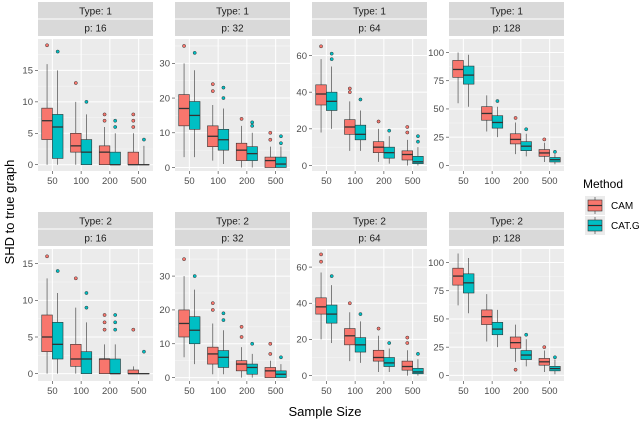 Image resolution: width=640 pixels, height=423 pixels. I want to click on y-tick-label: 100, so click(436, 263).